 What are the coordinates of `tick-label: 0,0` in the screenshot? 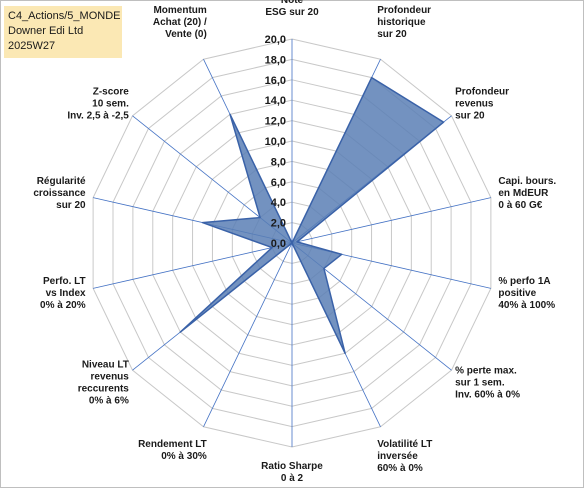 It's located at (278, 244).